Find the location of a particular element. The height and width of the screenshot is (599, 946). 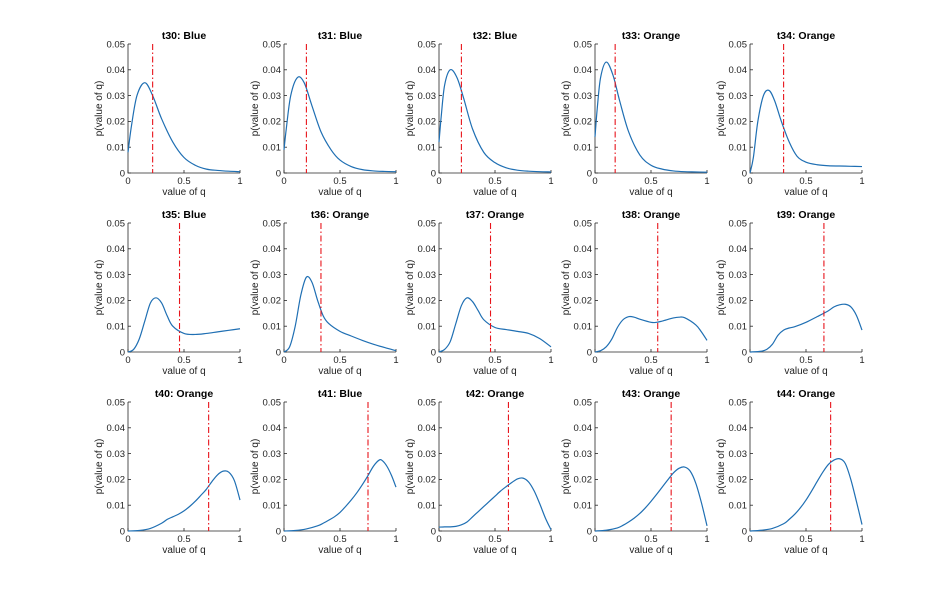

subplot-title: t30: Blue is located at coordinates (184, 36).